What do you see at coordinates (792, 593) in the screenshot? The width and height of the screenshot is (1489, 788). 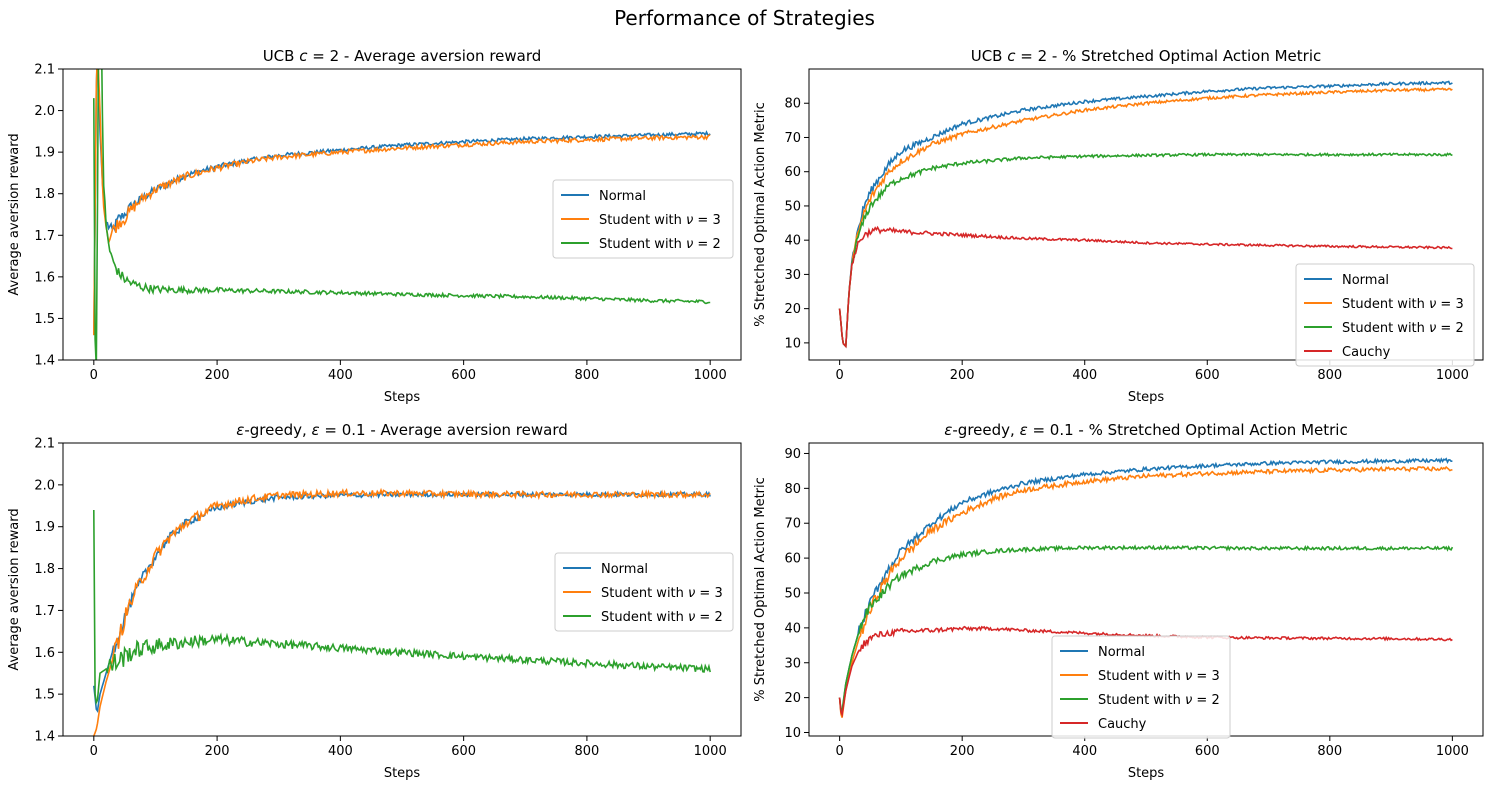 I see `y-tick-label: 50` at bounding box center [792, 593].